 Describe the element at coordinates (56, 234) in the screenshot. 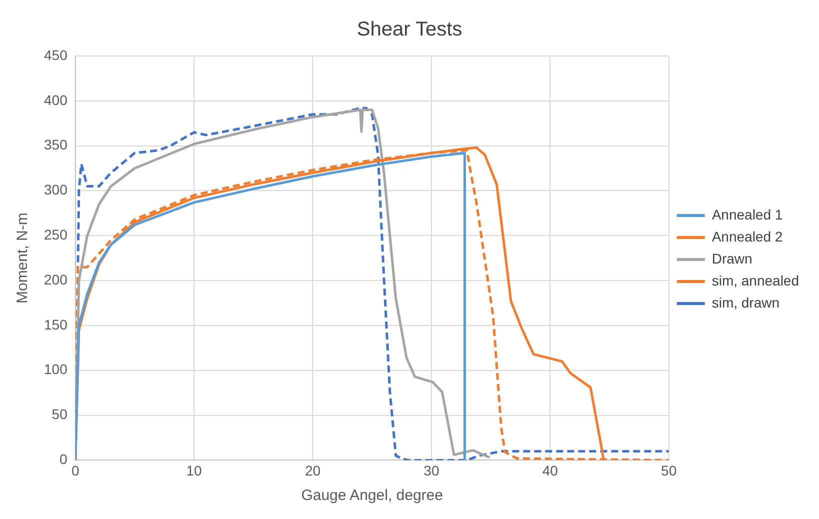

I see `y-tick-label: 250` at that location.